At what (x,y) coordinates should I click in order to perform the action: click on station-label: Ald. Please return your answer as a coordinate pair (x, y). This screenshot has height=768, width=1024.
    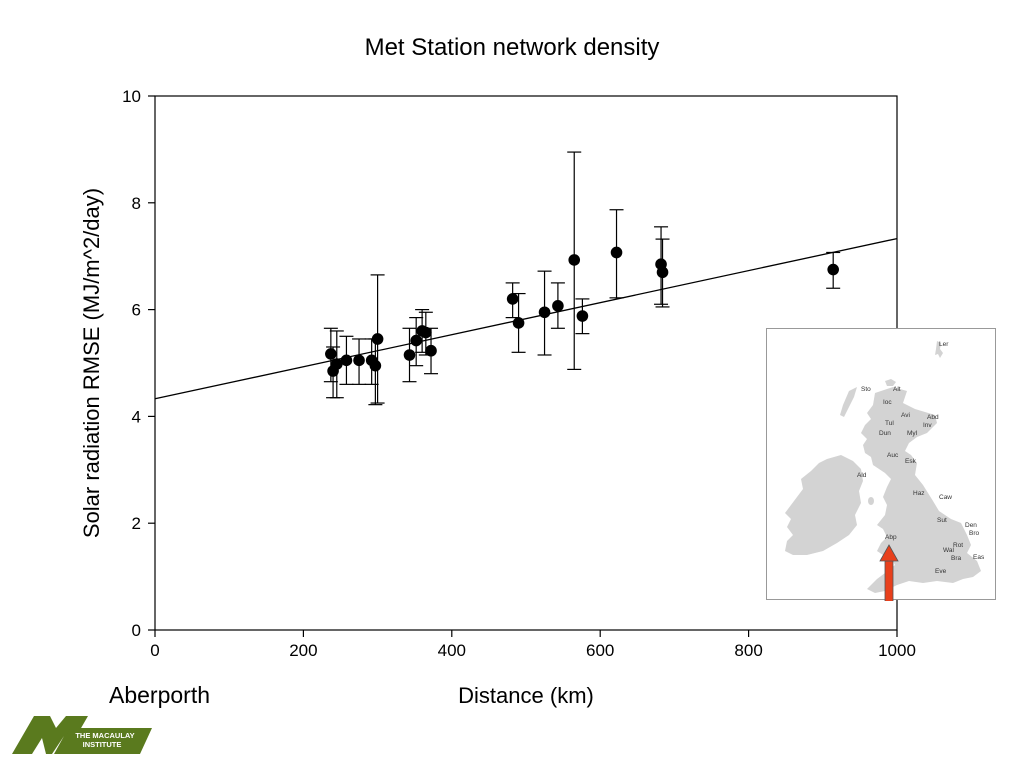
    Looking at the image, I should click on (862, 475).